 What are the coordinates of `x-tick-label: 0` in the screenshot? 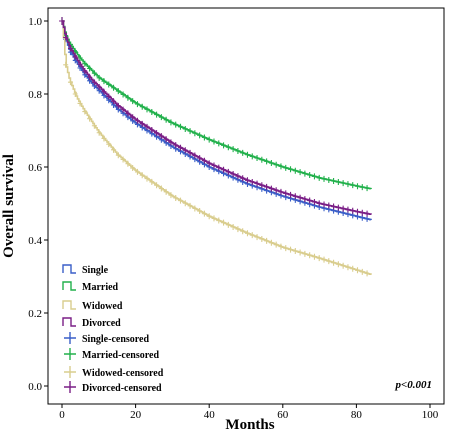 It's located at (62, 415).